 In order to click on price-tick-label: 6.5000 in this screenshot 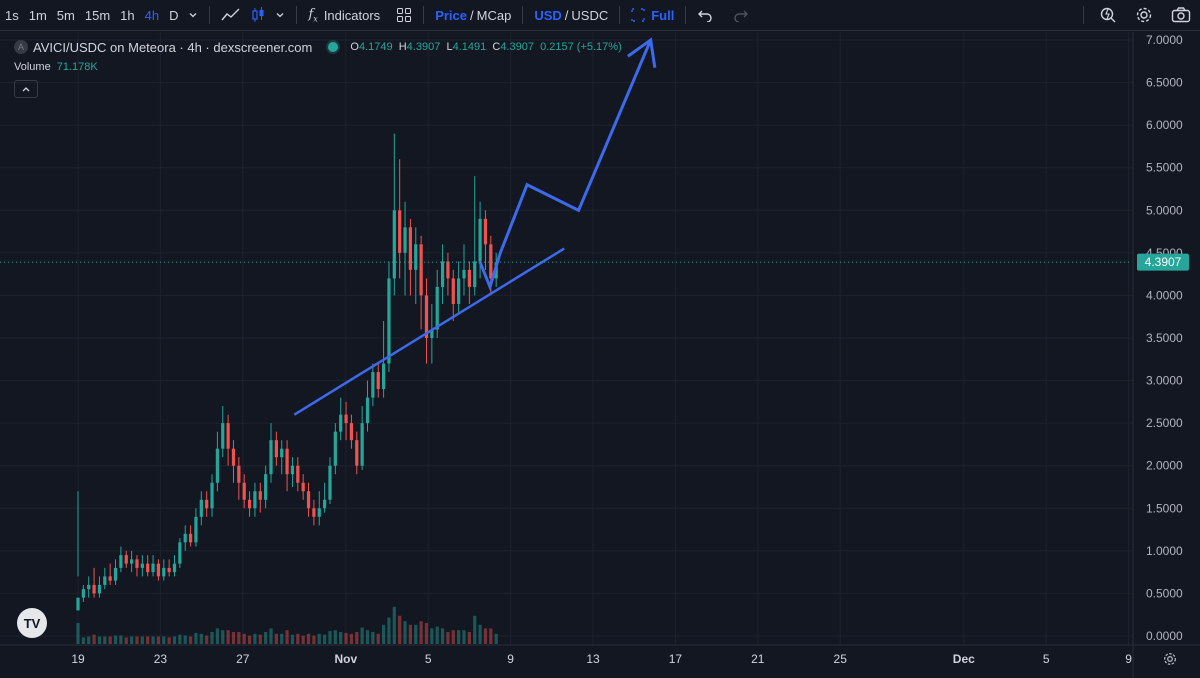, I will do `click(1164, 83)`.